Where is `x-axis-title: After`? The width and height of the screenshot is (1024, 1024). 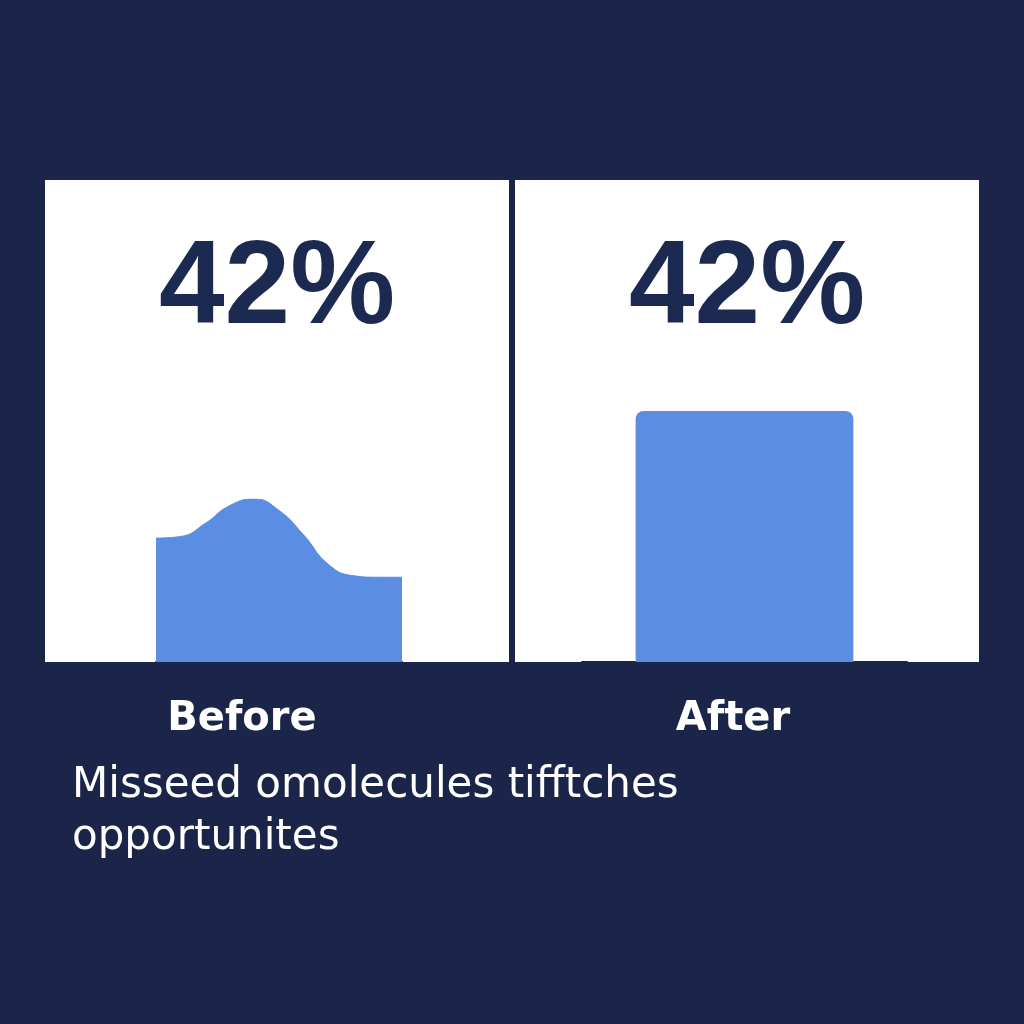 x-axis-title: After is located at coordinates (733, 716).